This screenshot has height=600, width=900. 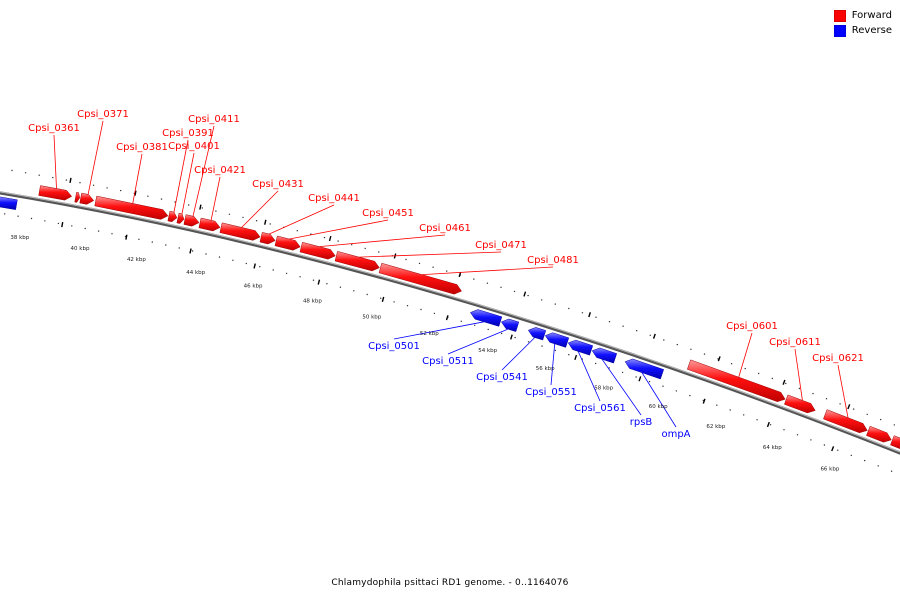 I want to click on legend-forward-label: Forward, so click(x=871, y=15).